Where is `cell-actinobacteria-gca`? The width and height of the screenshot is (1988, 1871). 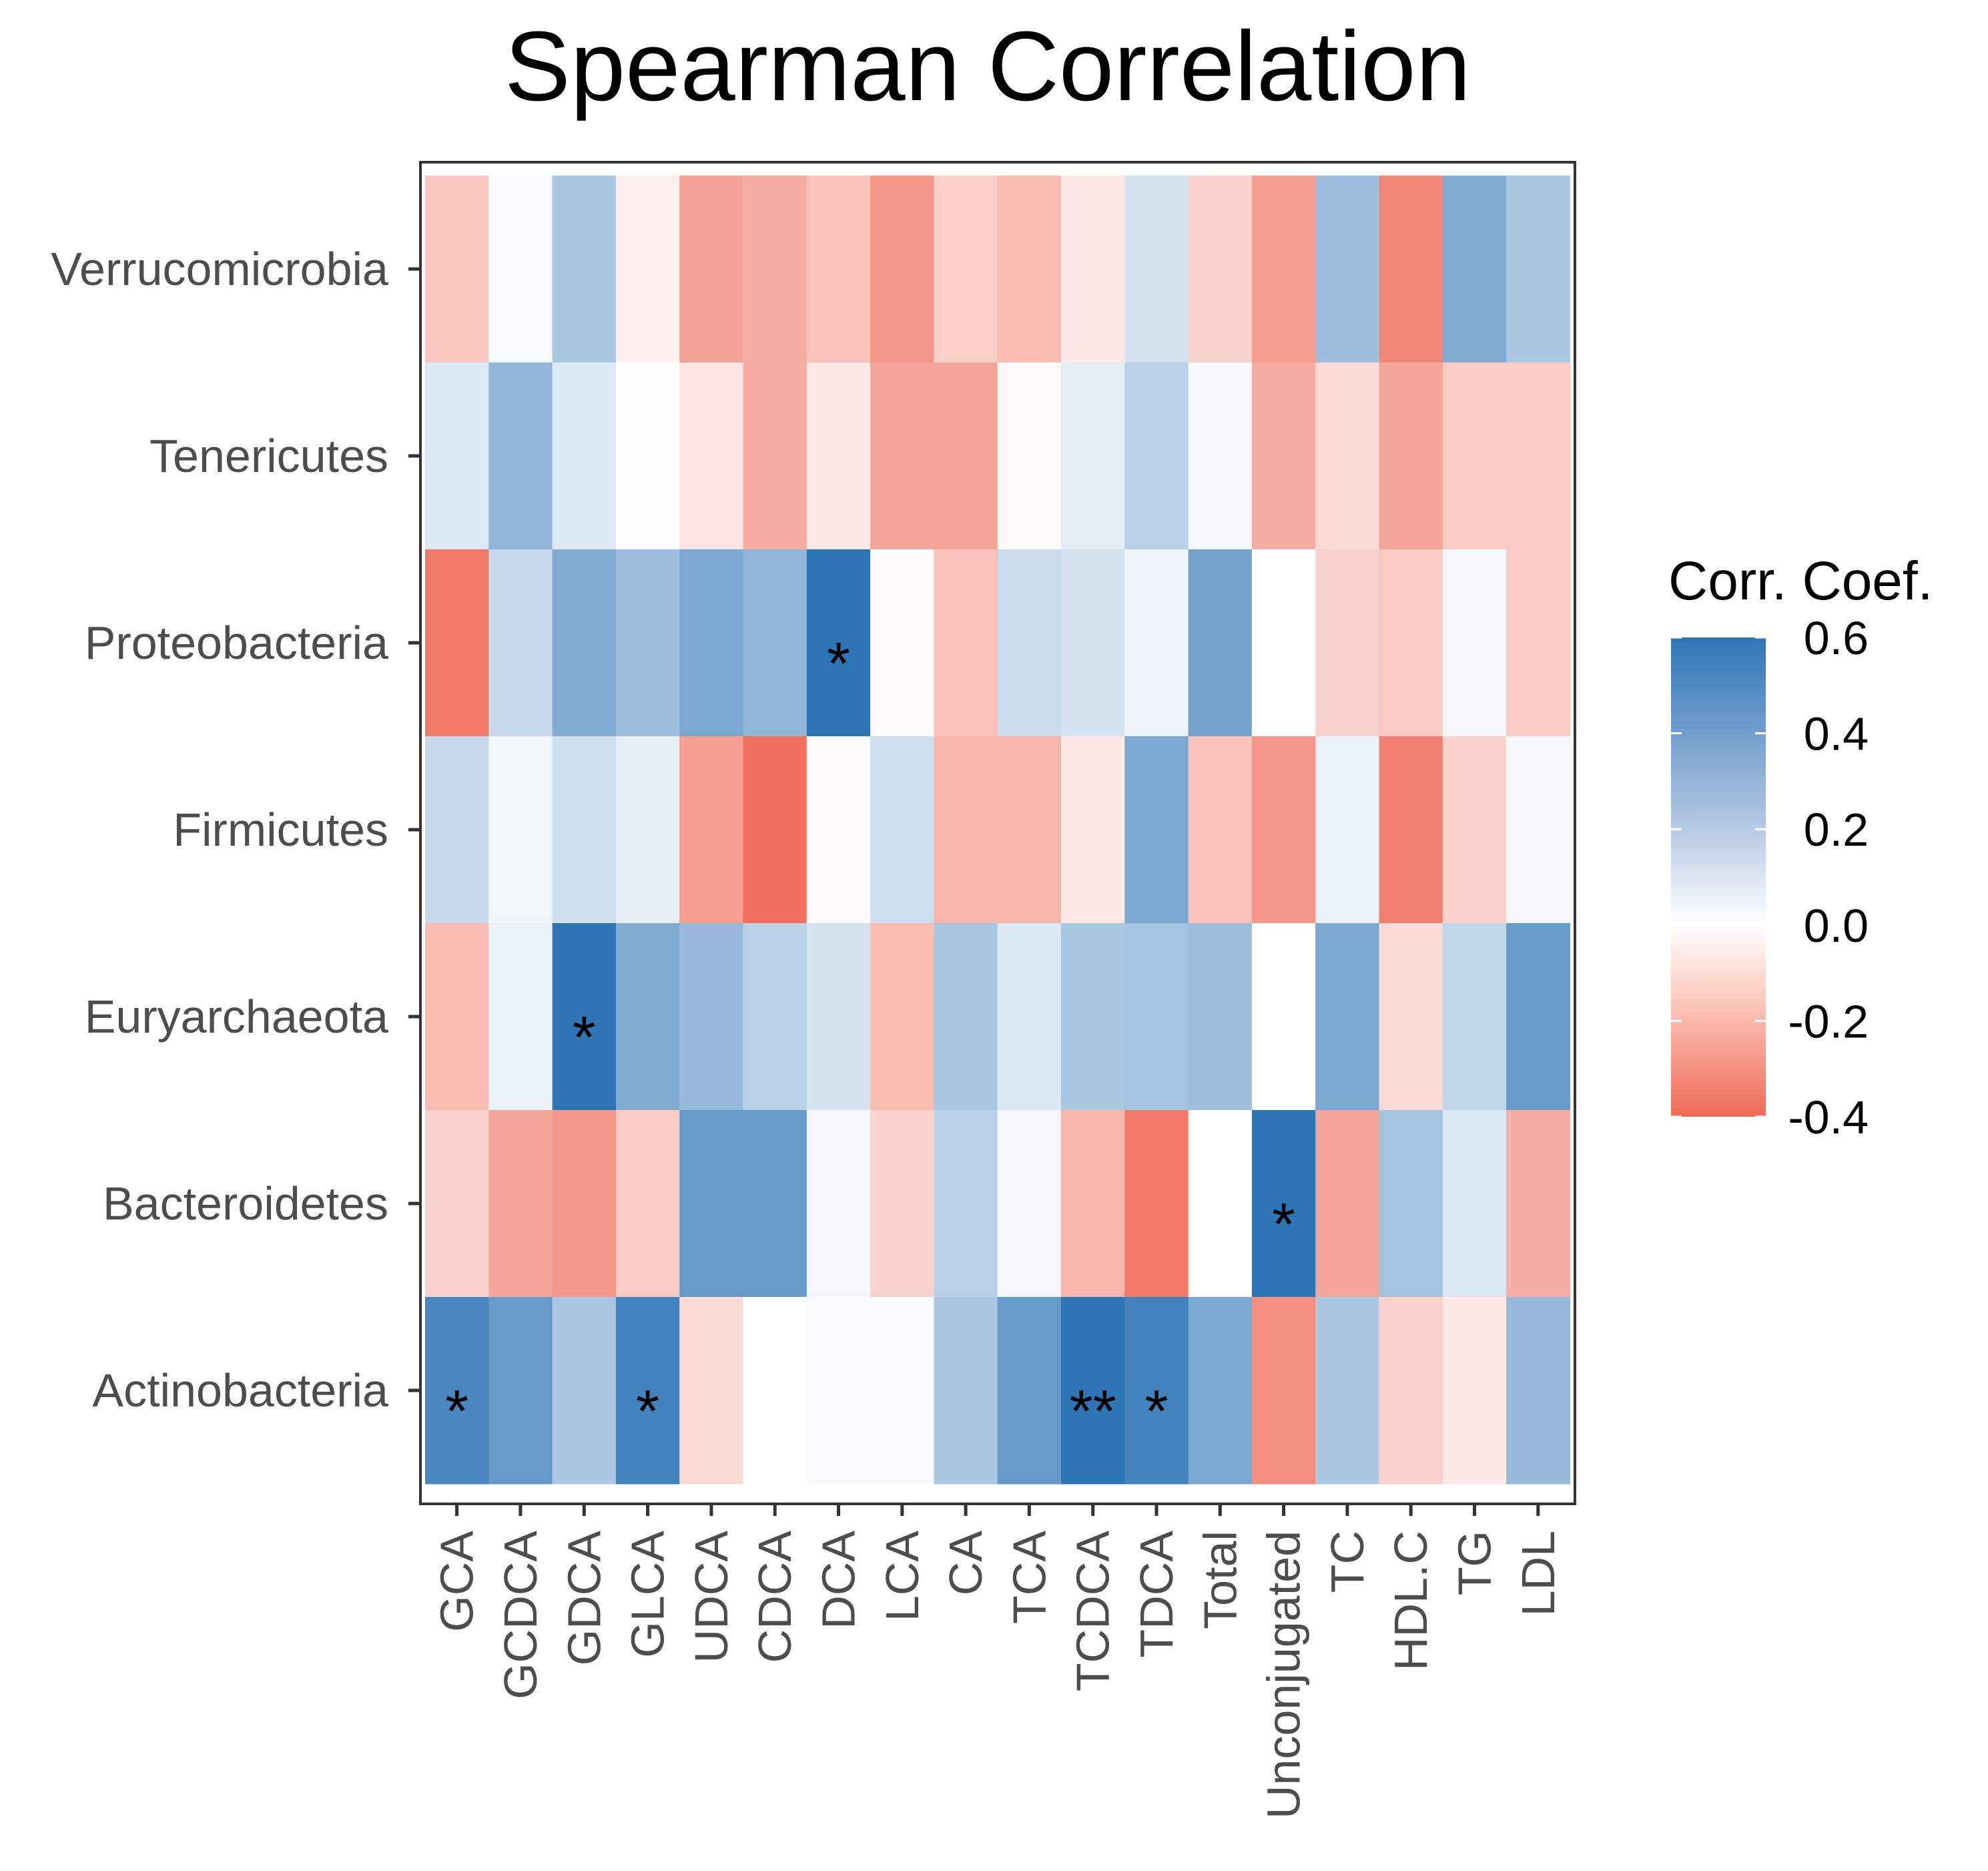
cell-actinobacteria-gca is located at coordinates (457, 1391).